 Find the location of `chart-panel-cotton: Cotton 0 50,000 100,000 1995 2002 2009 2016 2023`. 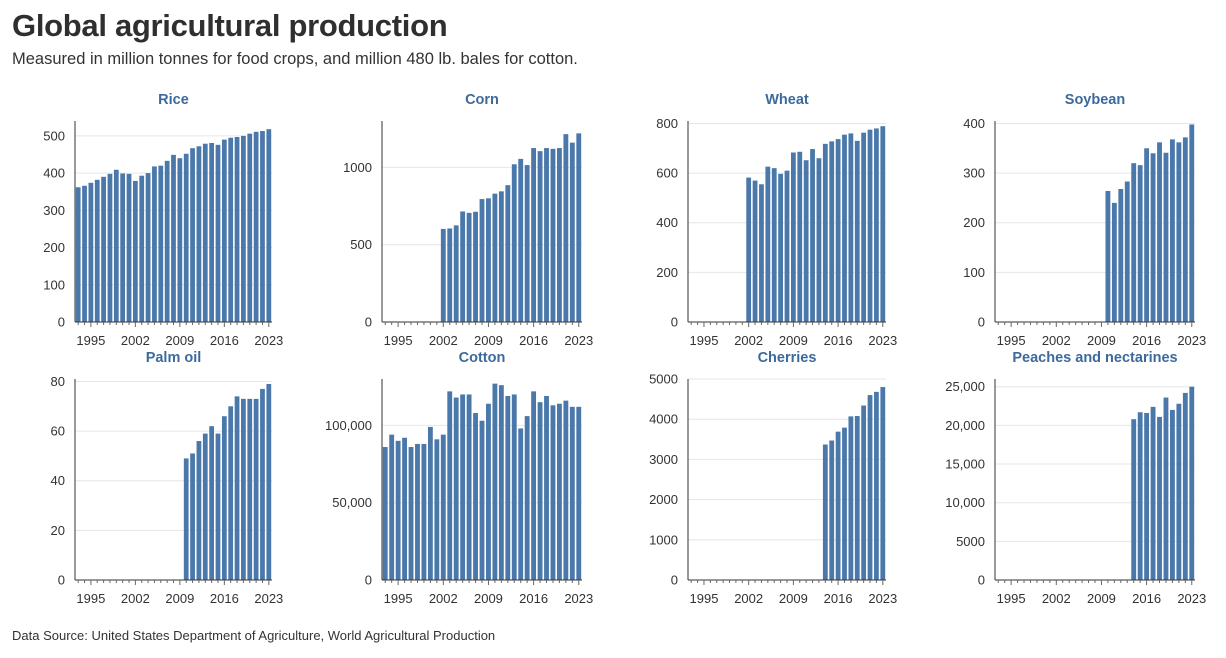

chart-panel-cotton: Cotton 0 50,000 100,000 1995 2002 2009 2016 2023 is located at coordinates (459, 478).